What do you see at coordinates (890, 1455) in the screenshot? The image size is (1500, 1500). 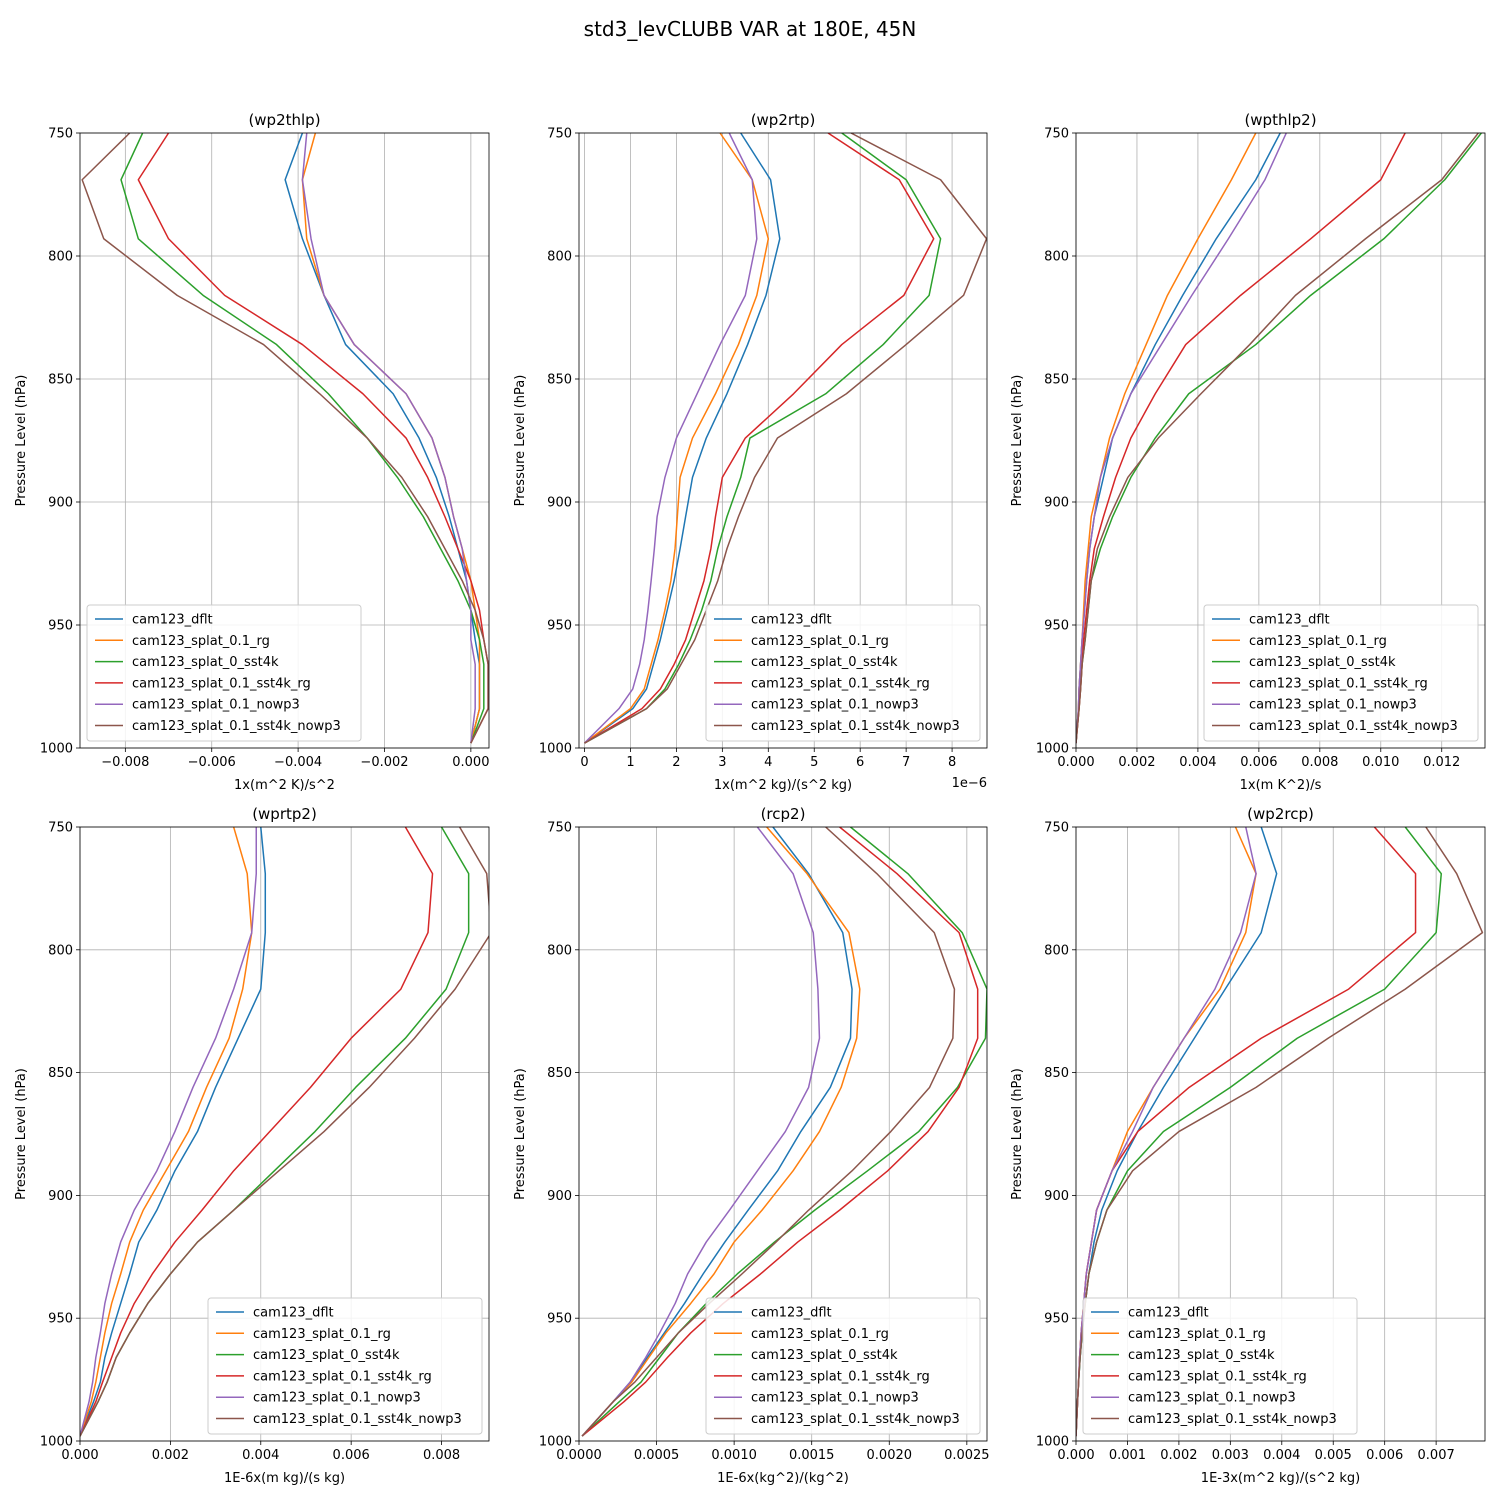 I see `x-tick-label: 0.0020` at bounding box center [890, 1455].